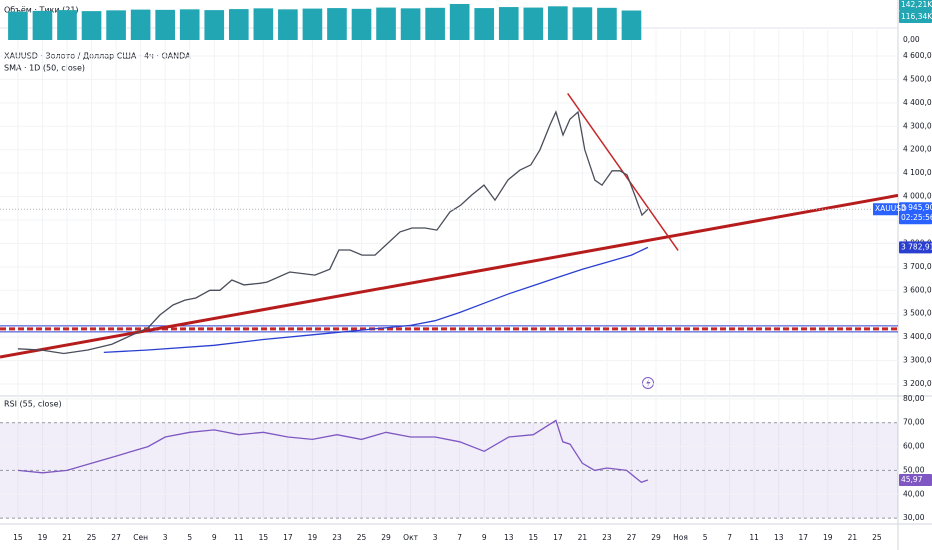  I want to click on y-tick-label: 4 300,00, so click(917, 125).